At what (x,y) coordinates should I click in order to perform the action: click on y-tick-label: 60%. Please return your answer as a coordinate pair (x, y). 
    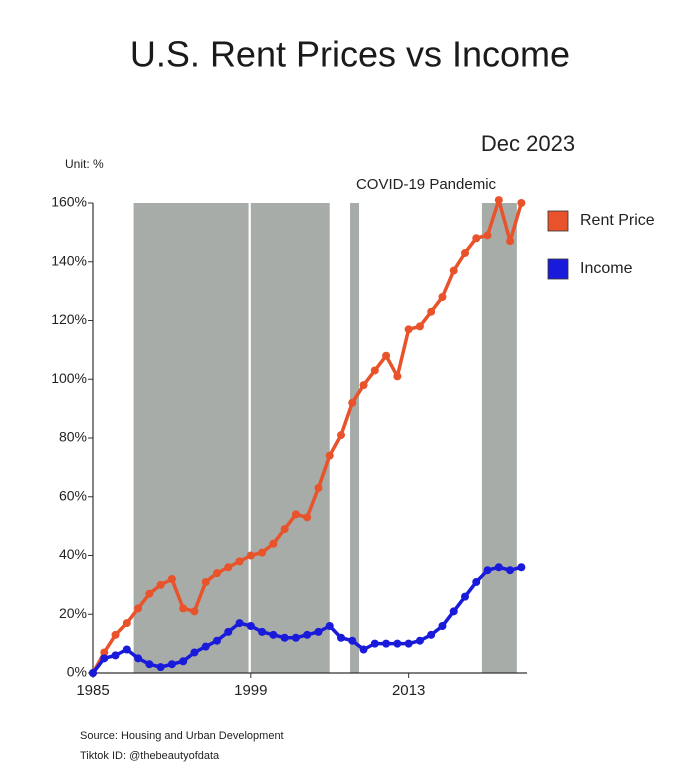
    Looking at the image, I should click on (73, 495).